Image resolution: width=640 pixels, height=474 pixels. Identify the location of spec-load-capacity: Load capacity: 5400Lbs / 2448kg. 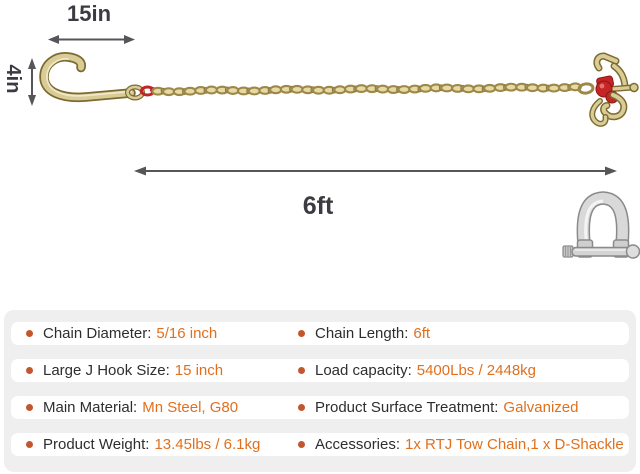
(463, 370).